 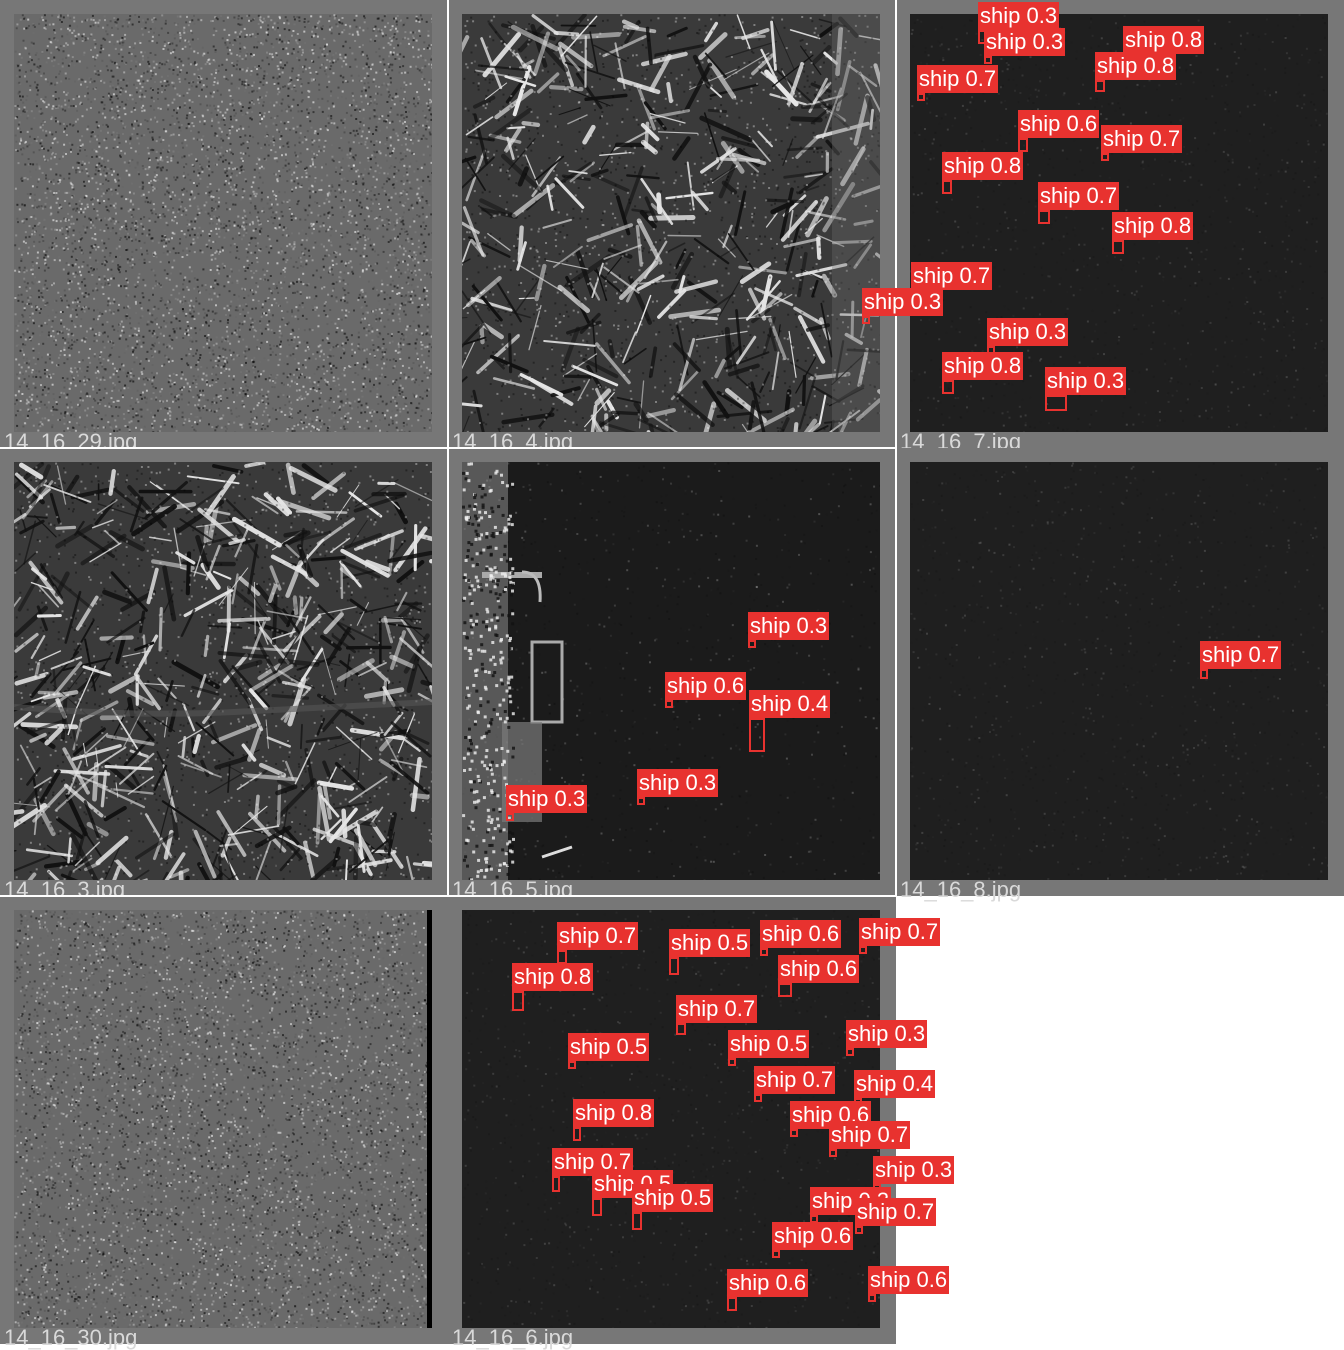 I want to click on image-cell: 14_16_3.jpg, so click(x=224, y=672).